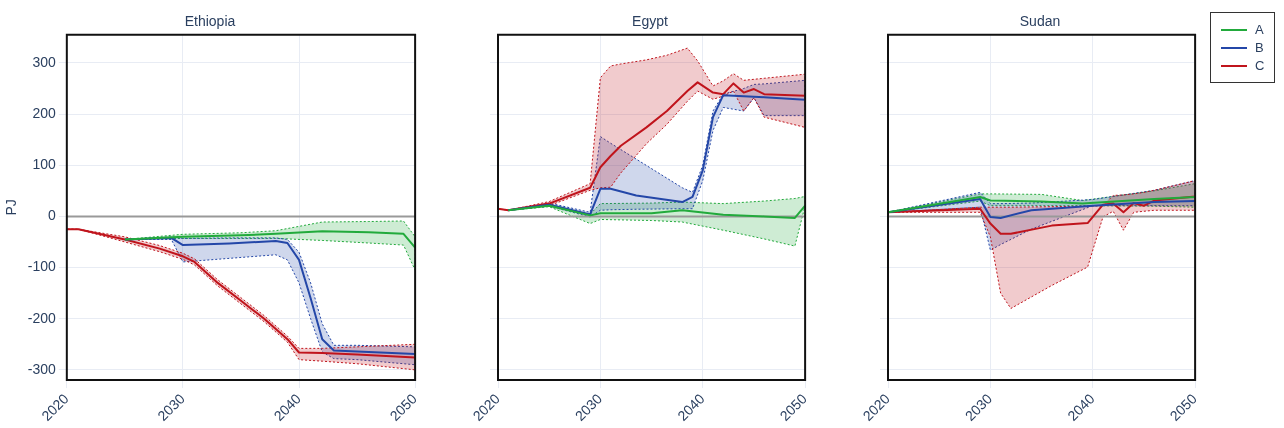 The image size is (1284, 428). I want to click on y-tick-label: 0, so click(52, 215).